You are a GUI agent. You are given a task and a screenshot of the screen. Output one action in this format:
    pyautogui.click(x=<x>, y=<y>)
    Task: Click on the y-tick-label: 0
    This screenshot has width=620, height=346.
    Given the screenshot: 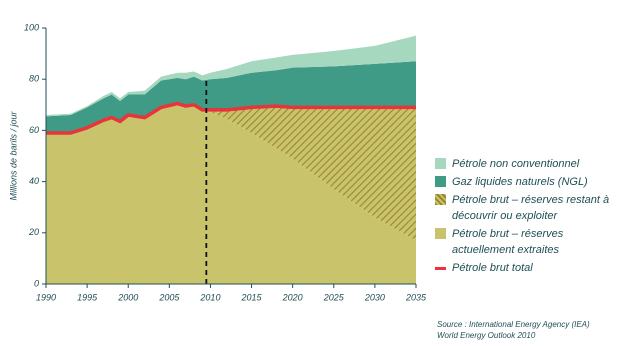 What is the action you would take?
    pyautogui.click(x=36, y=283)
    